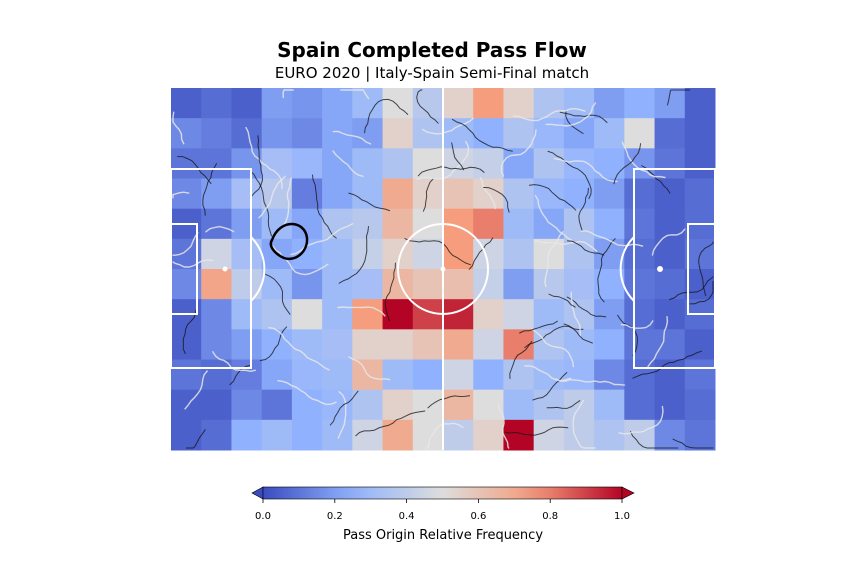  What do you see at coordinates (432, 50) in the screenshot?
I see `chart-title: Spain Completed Pass Flow` at bounding box center [432, 50].